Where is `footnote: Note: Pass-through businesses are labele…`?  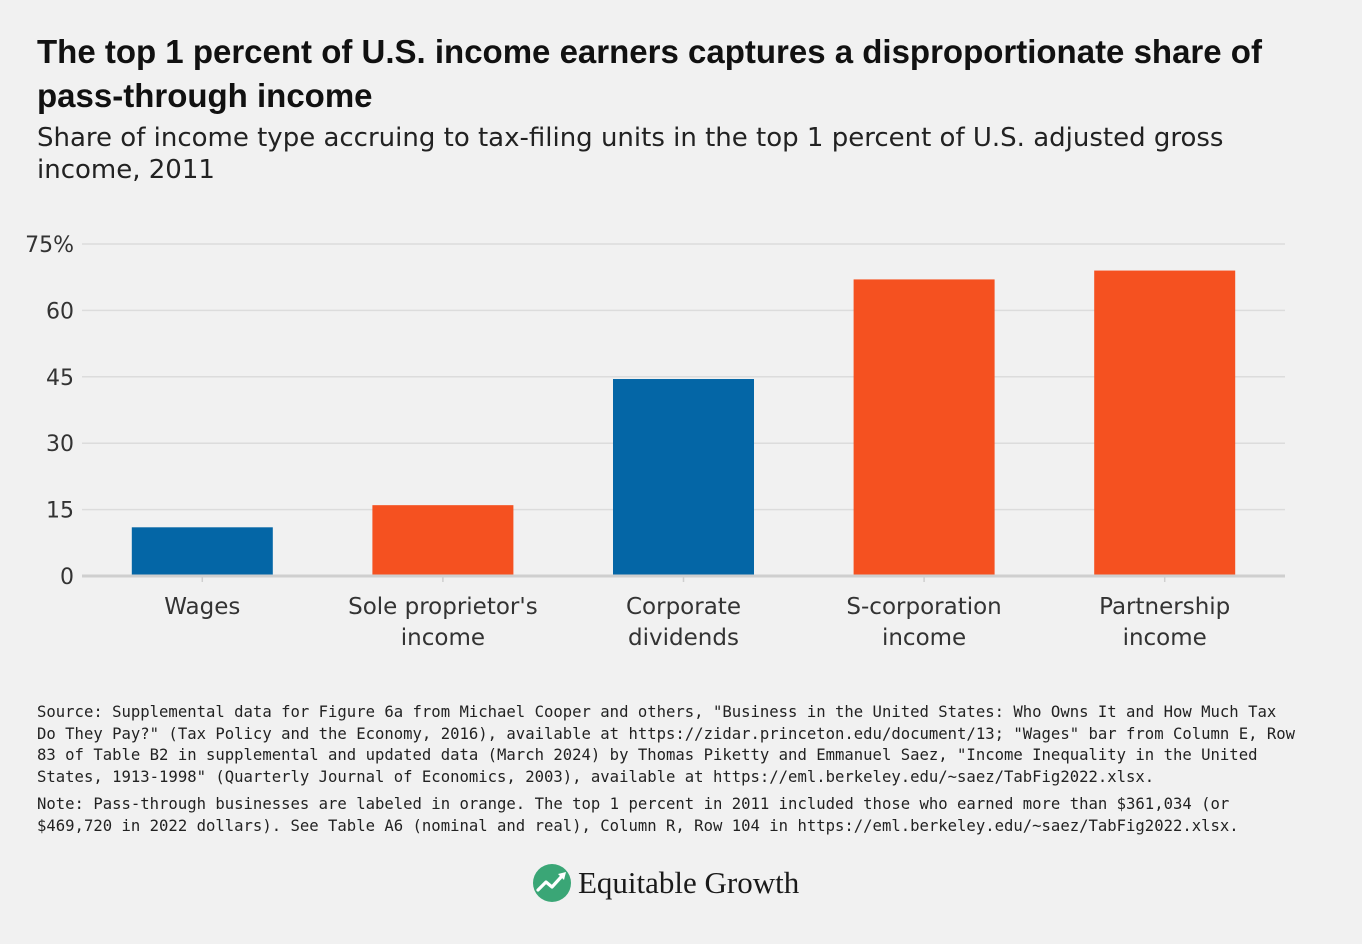
footnote: Note: Pass-through businesses are labele… is located at coordinates (638, 815).